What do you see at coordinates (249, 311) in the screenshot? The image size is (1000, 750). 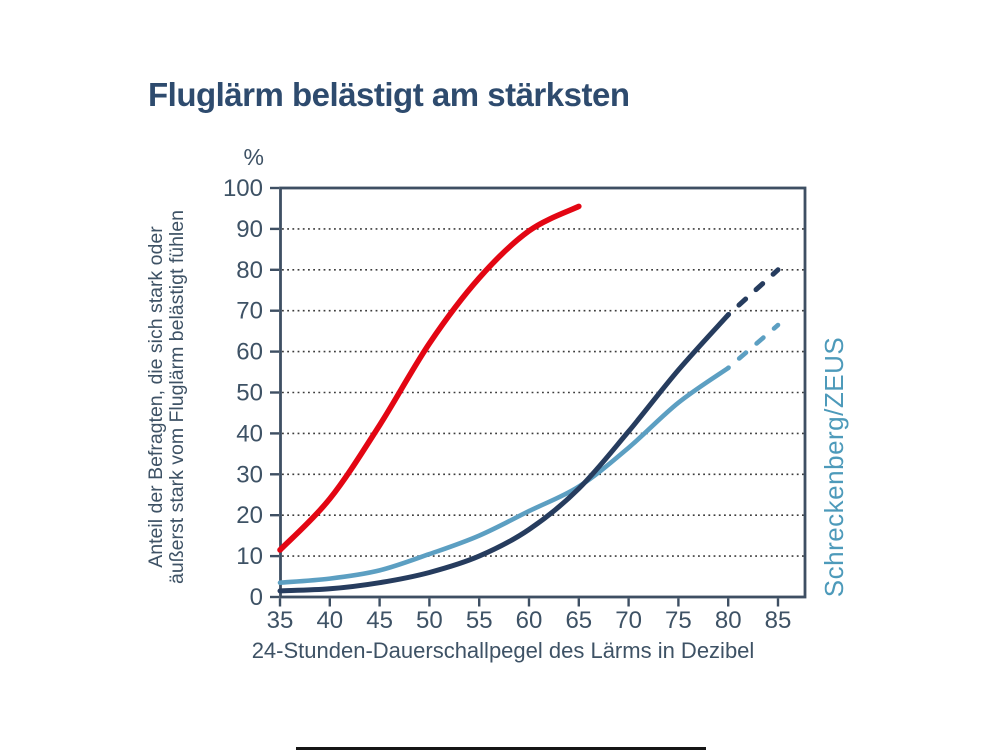 I see `y-tick-label-70: 70` at bounding box center [249, 311].